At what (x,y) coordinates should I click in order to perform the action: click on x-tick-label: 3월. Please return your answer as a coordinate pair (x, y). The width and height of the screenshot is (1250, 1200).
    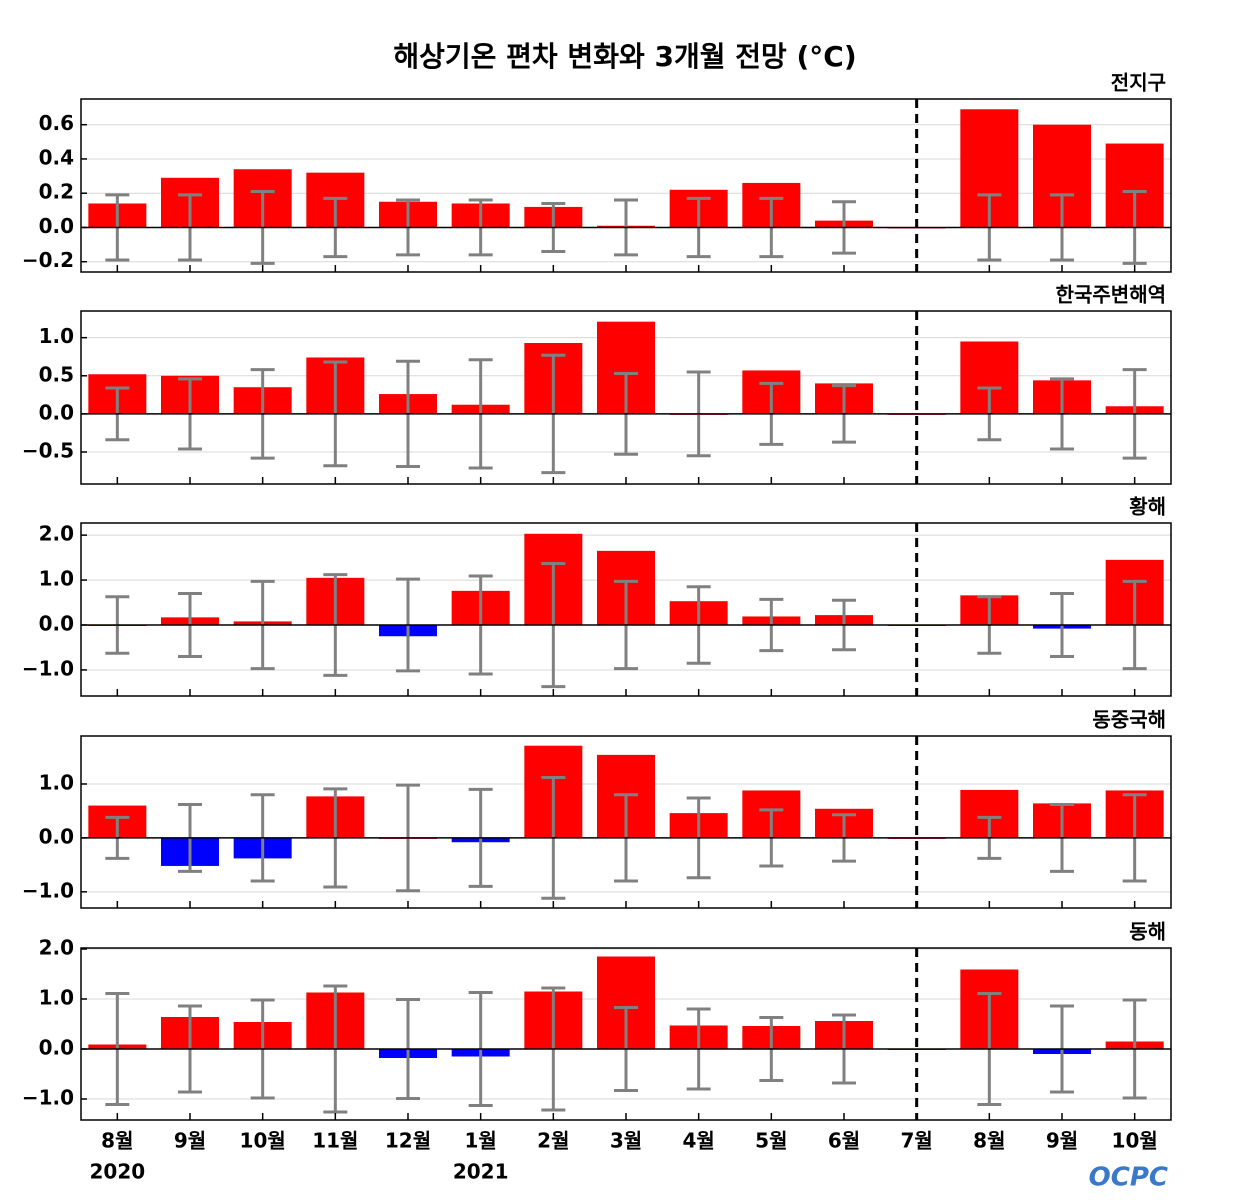
    Looking at the image, I should click on (626, 1141).